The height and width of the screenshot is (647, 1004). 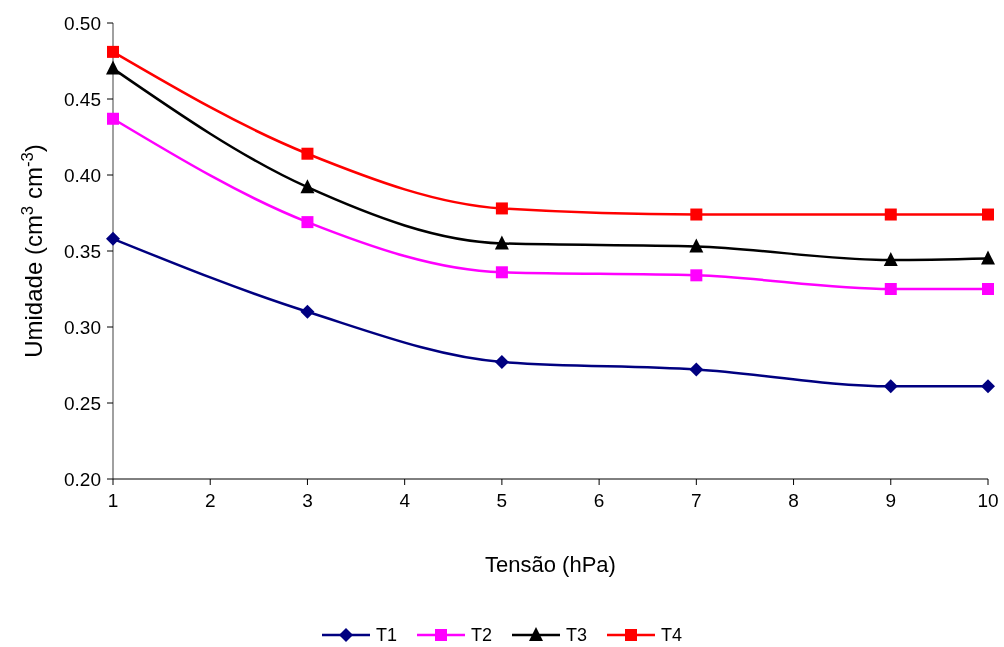 I want to click on x-tick-label: 2, so click(x=210, y=500).